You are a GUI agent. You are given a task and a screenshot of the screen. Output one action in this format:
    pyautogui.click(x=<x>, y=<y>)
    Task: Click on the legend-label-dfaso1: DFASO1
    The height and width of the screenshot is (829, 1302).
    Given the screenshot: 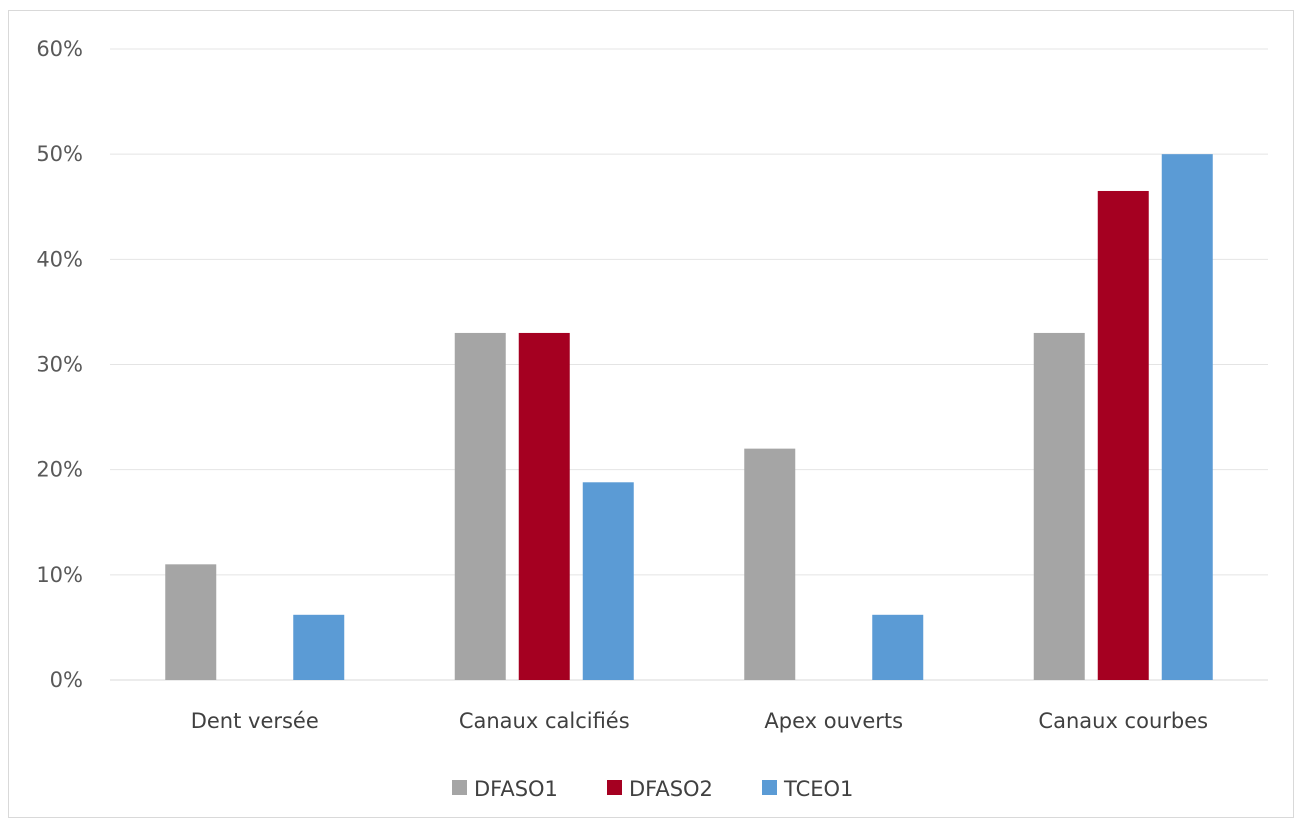 What is the action you would take?
    pyautogui.click(x=516, y=789)
    